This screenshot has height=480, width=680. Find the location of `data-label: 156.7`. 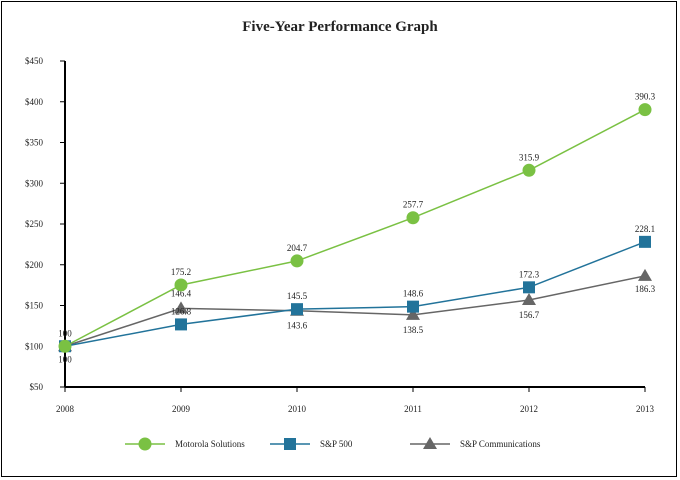

data-label: 156.7 is located at coordinates (529, 315).